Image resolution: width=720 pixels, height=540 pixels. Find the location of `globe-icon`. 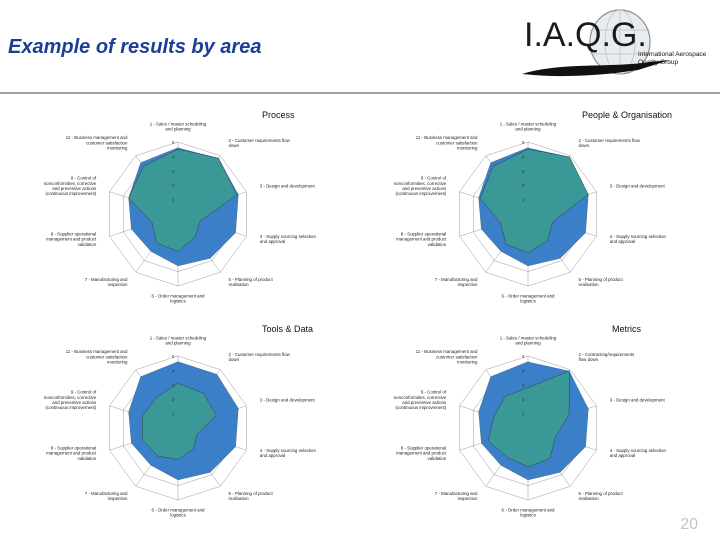

globe-icon is located at coordinates (620, 42).